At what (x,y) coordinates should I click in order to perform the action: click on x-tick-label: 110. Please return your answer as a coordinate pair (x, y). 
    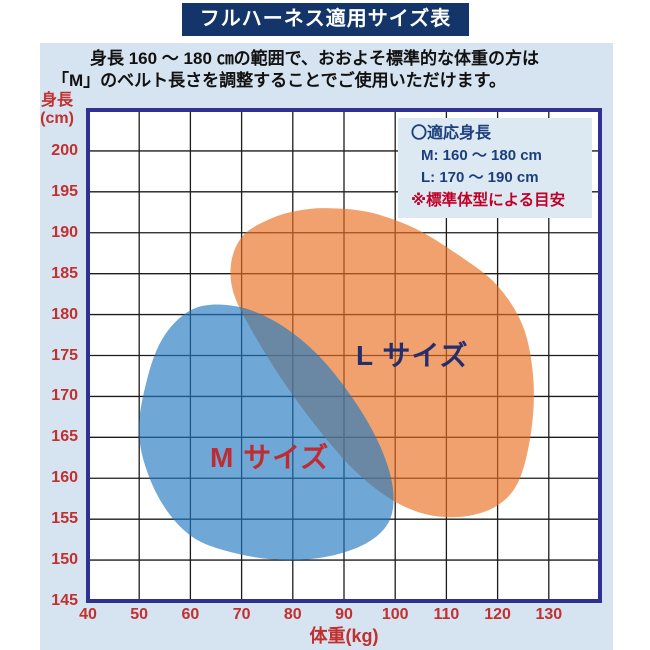
    Looking at the image, I should click on (446, 614).